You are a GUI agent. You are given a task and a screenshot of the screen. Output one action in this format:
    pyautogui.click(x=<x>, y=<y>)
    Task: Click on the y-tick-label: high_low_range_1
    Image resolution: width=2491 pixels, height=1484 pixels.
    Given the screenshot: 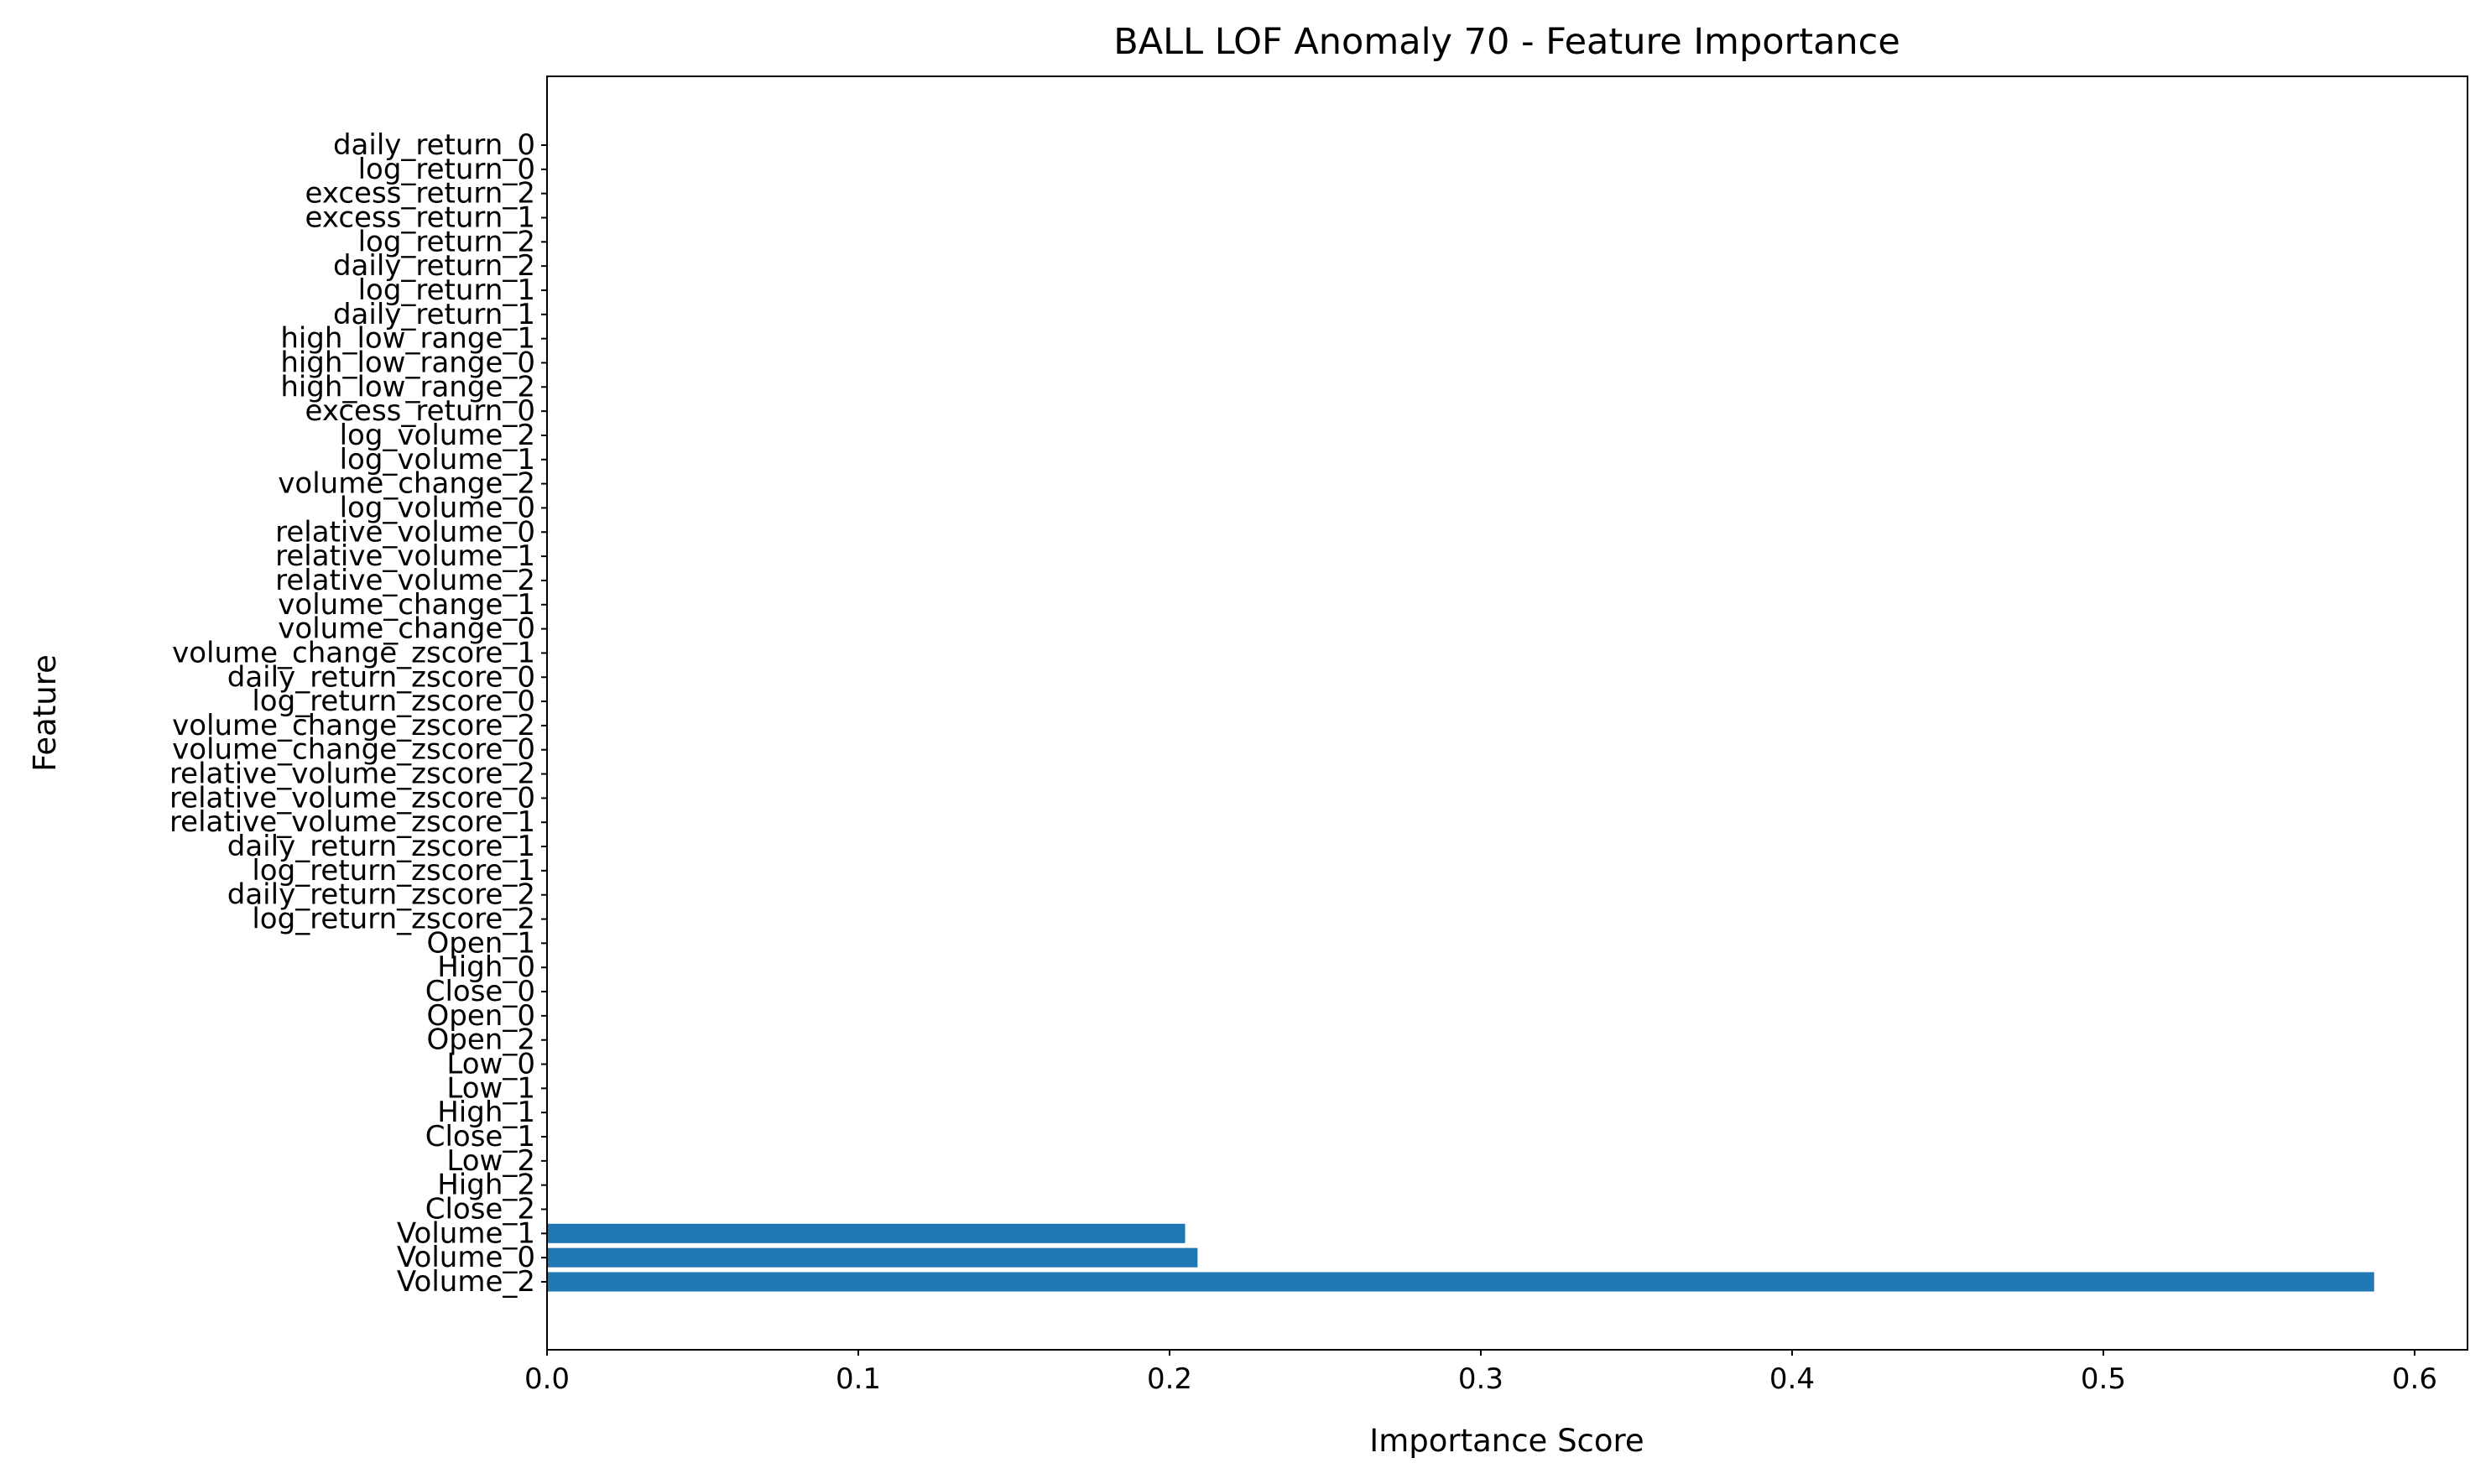 What is the action you would take?
    pyautogui.click(x=407, y=339)
    